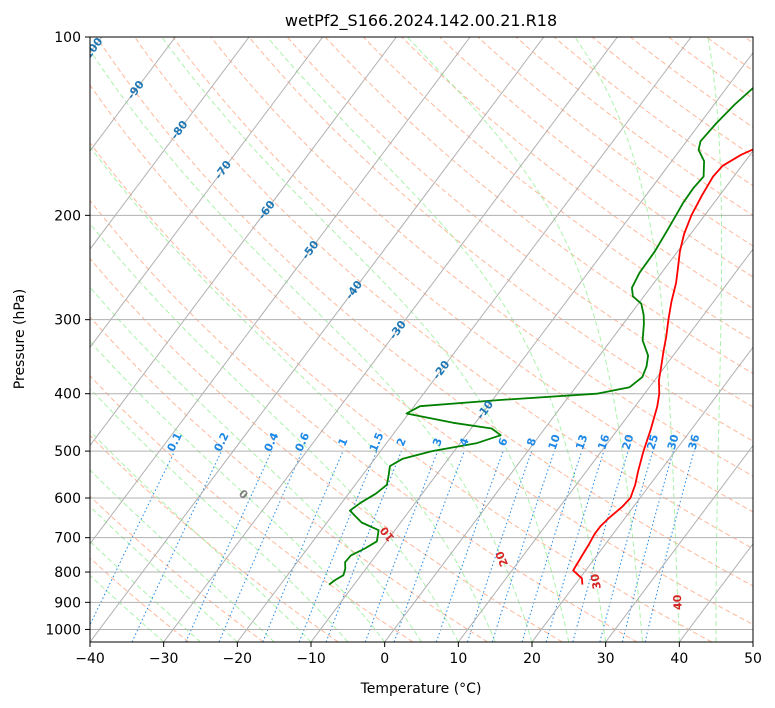 The height and width of the screenshot is (708, 775). Describe the element at coordinates (67, 452) in the screenshot. I see `y-tick-label: 500` at that location.